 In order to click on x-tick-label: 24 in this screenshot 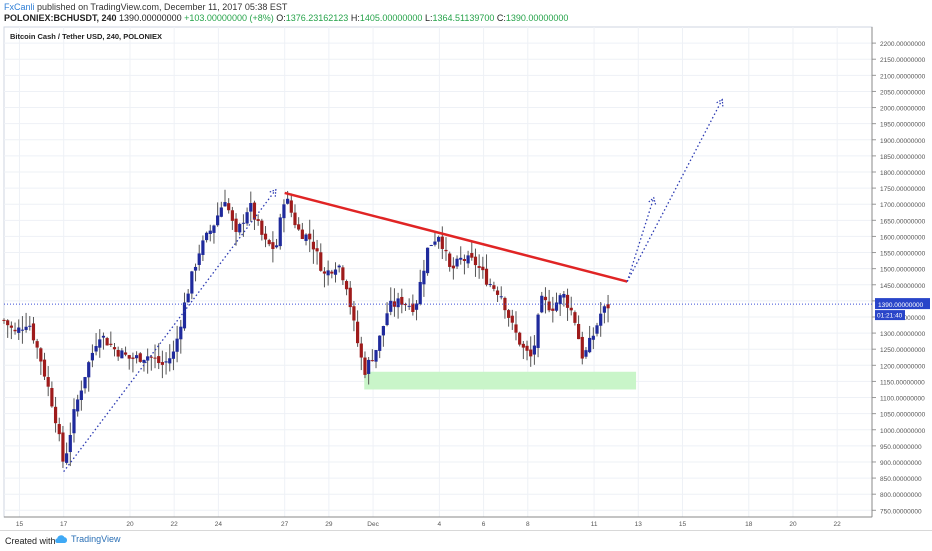, I will do `click(219, 524)`.